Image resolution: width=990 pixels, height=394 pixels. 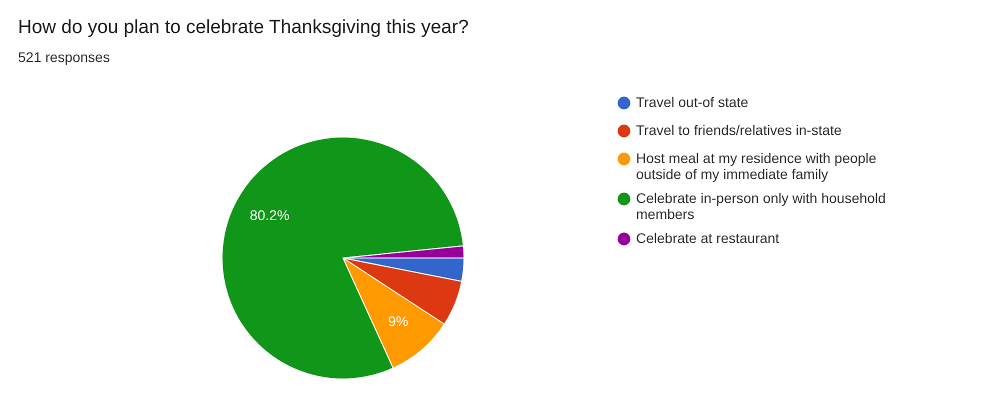 I want to click on legend-label: Travel to friends/relatives in-state, so click(x=739, y=130).